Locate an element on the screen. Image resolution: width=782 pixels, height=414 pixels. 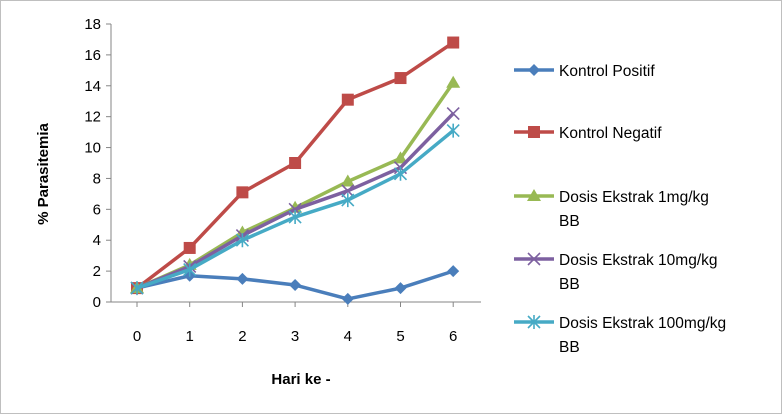
x-axis-title: Hari ke - is located at coordinates (300, 379).